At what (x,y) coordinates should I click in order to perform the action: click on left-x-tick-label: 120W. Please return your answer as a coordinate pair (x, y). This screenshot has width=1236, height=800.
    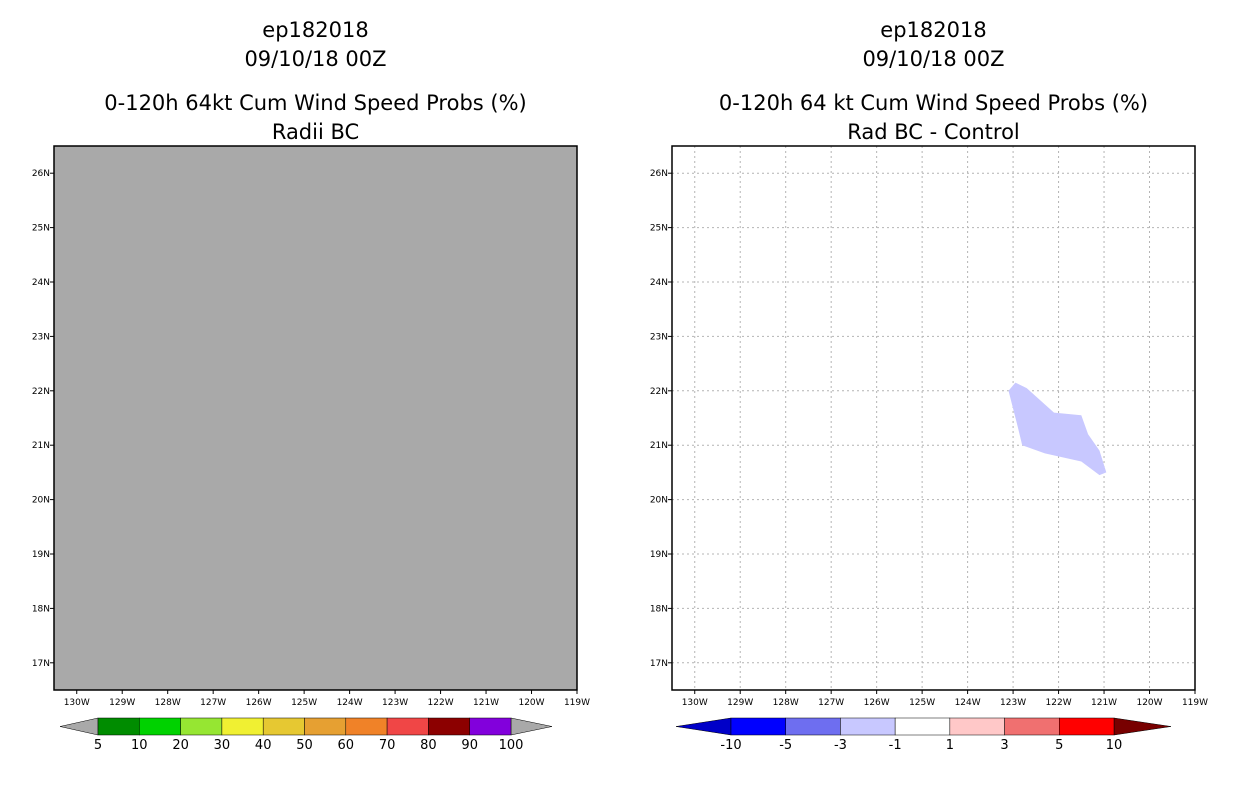
    Looking at the image, I should click on (531, 703).